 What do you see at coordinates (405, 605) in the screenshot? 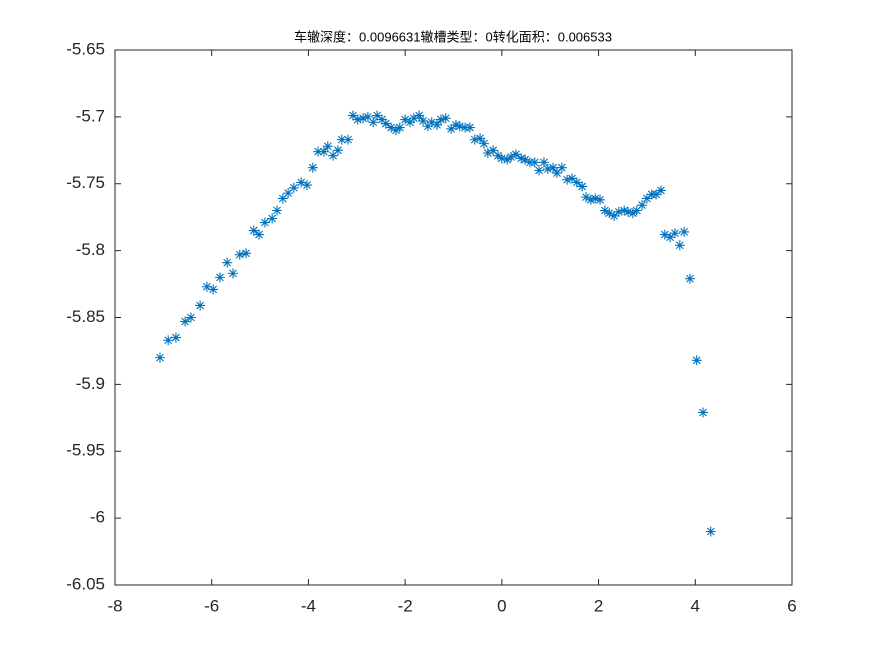
I see `x-tick-label: -2` at bounding box center [405, 605].